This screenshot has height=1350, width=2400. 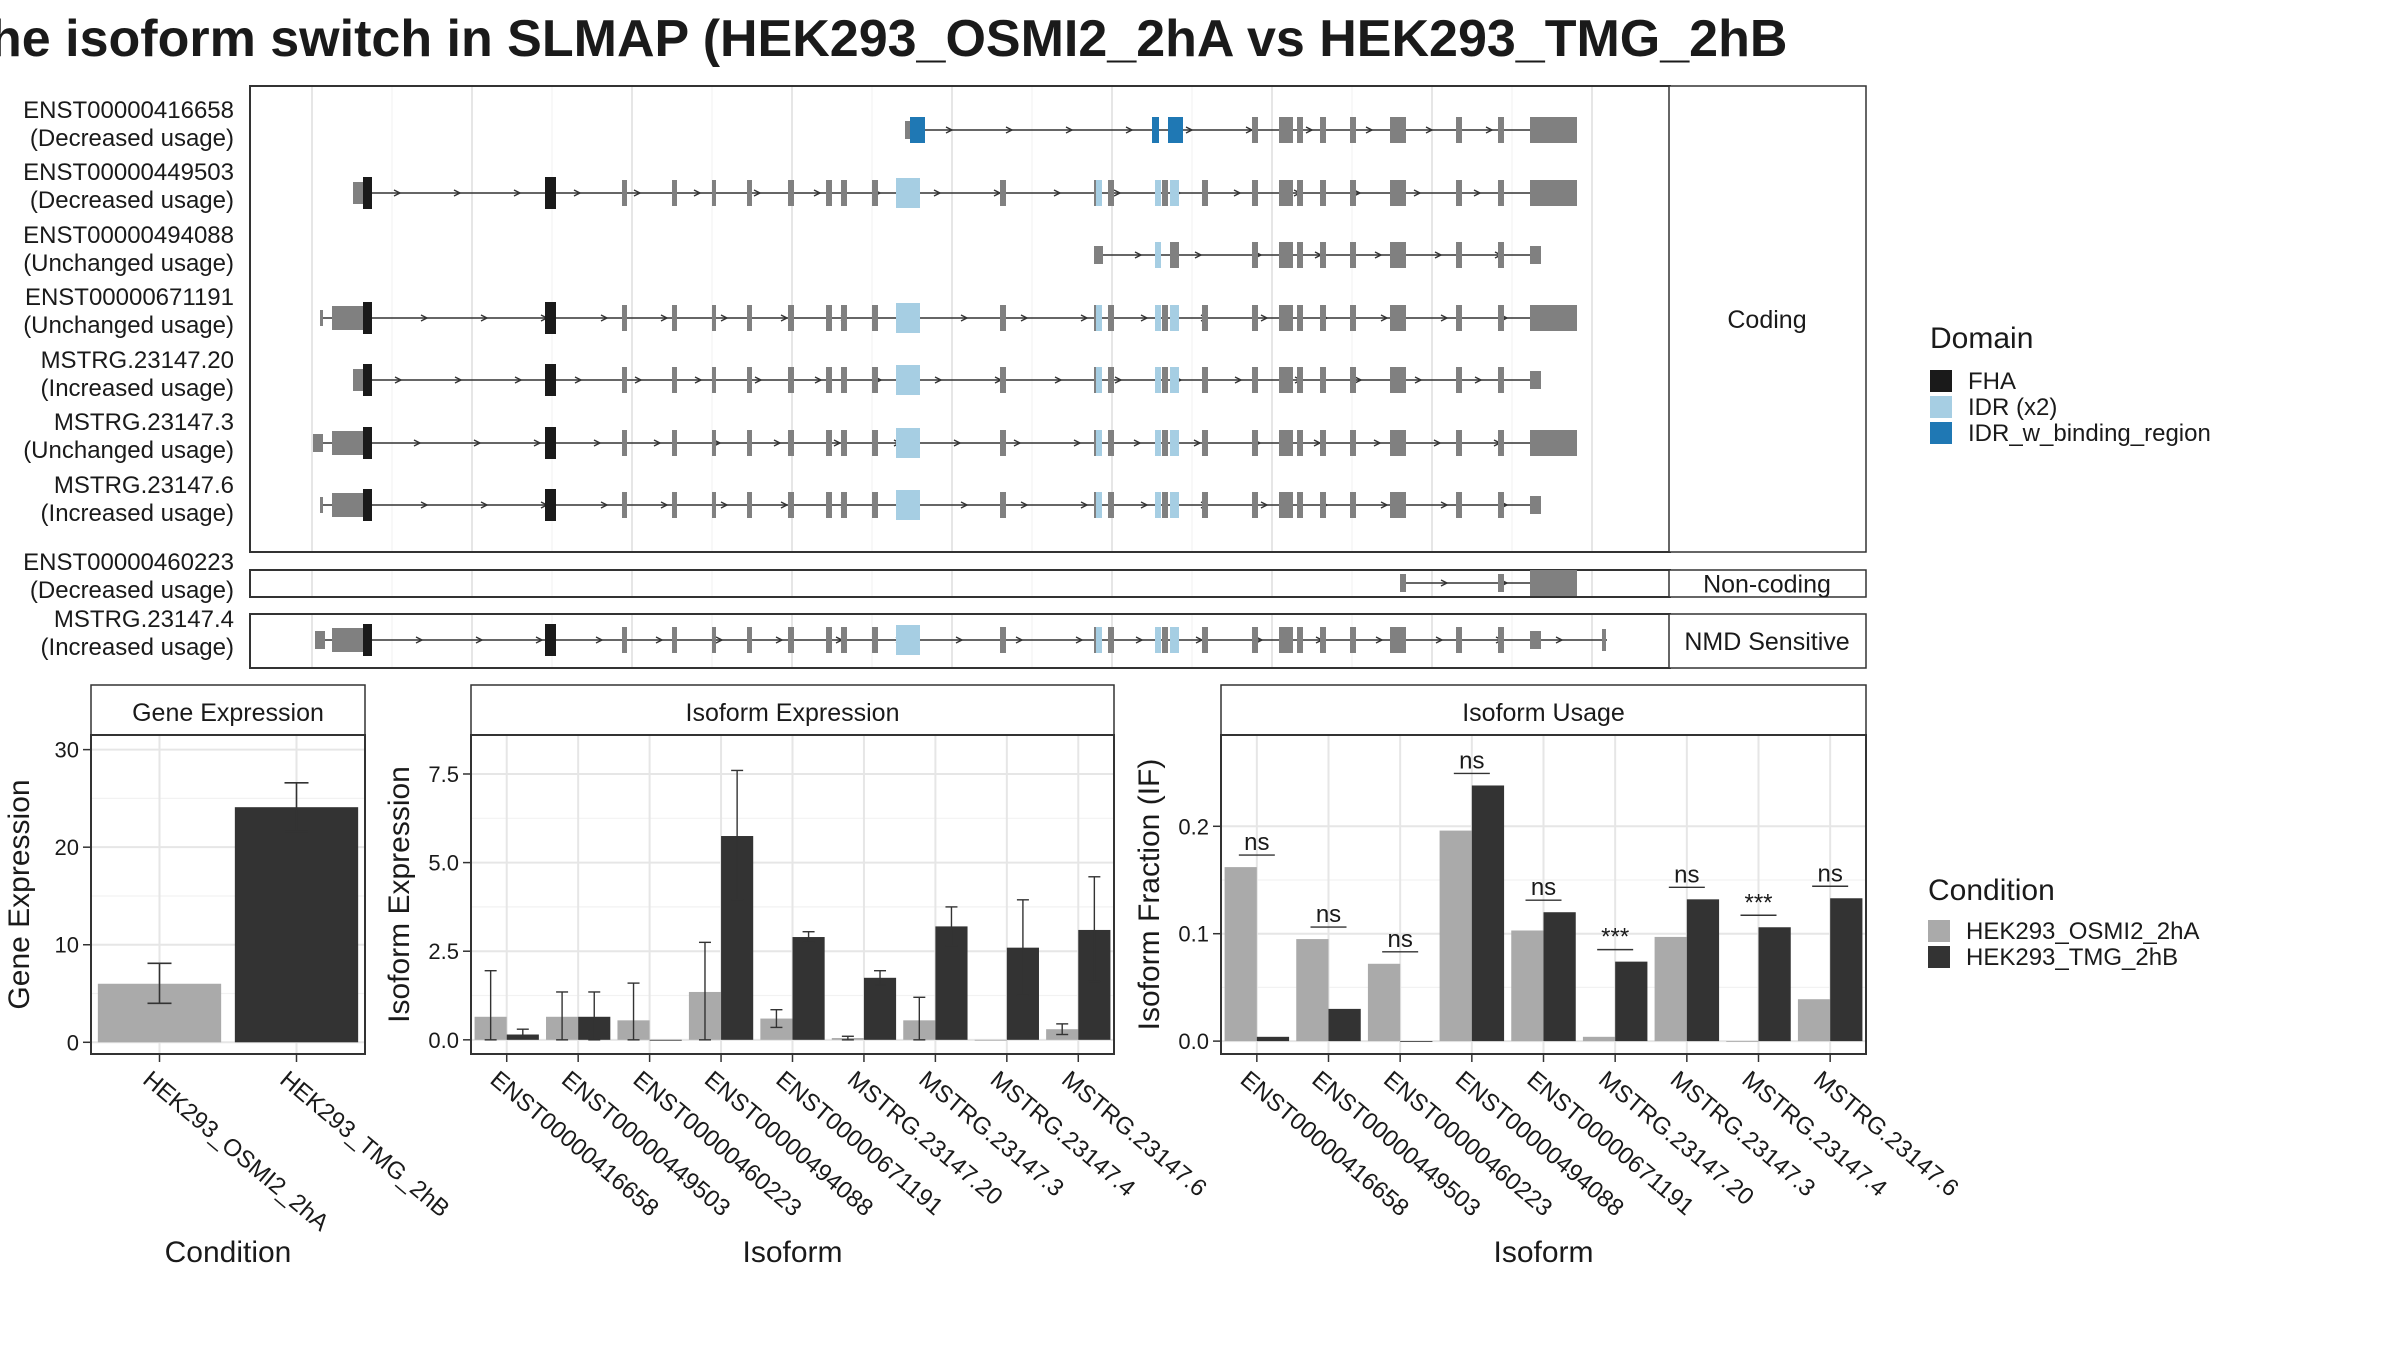 What do you see at coordinates (2082, 931) in the screenshot?
I see `condition-legend-label: HEK293_OSMI2_2hA` at bounding box center [2082, 931].